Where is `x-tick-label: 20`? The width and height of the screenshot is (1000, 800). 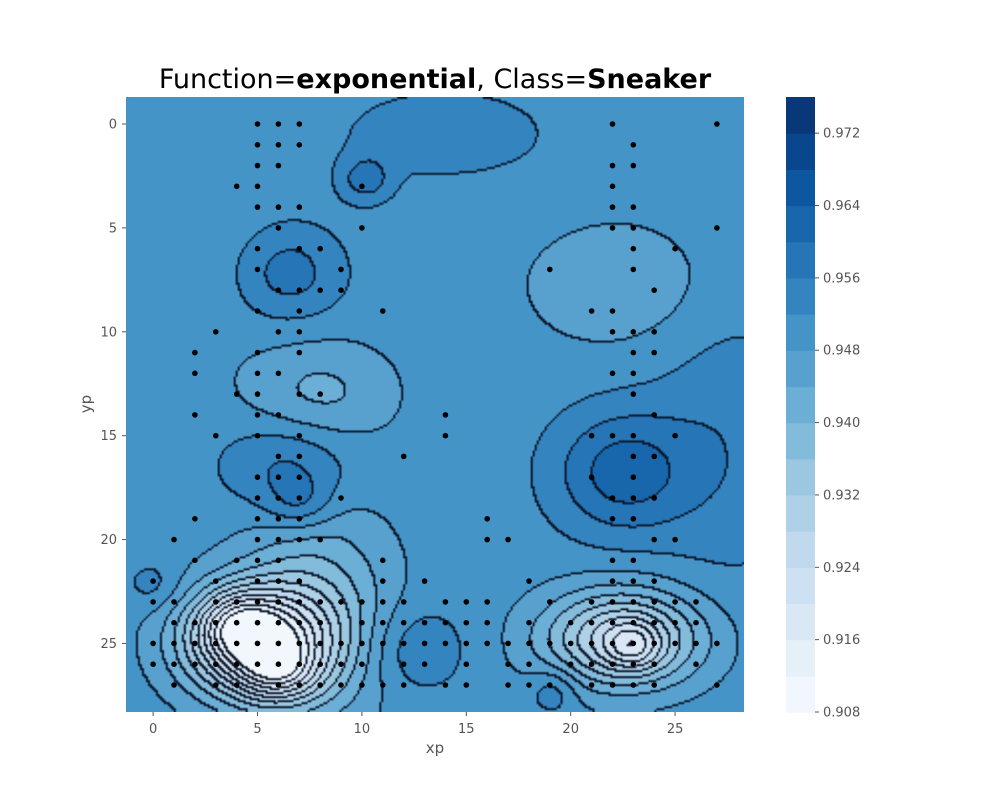 x-tick-label: 20 is located at coordinates (570, 729).